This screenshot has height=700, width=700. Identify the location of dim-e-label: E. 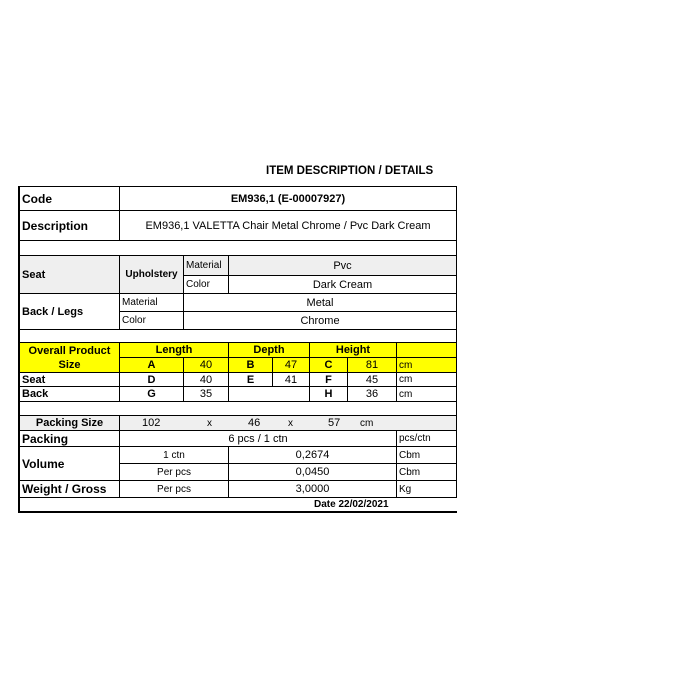
(251, 380).